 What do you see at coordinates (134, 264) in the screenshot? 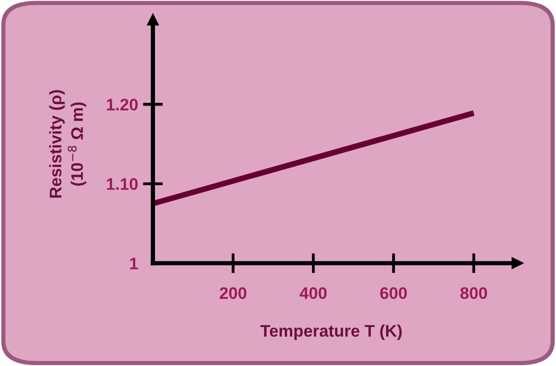
I see `y-tick-label: 1` at bounding box center [134, 264].